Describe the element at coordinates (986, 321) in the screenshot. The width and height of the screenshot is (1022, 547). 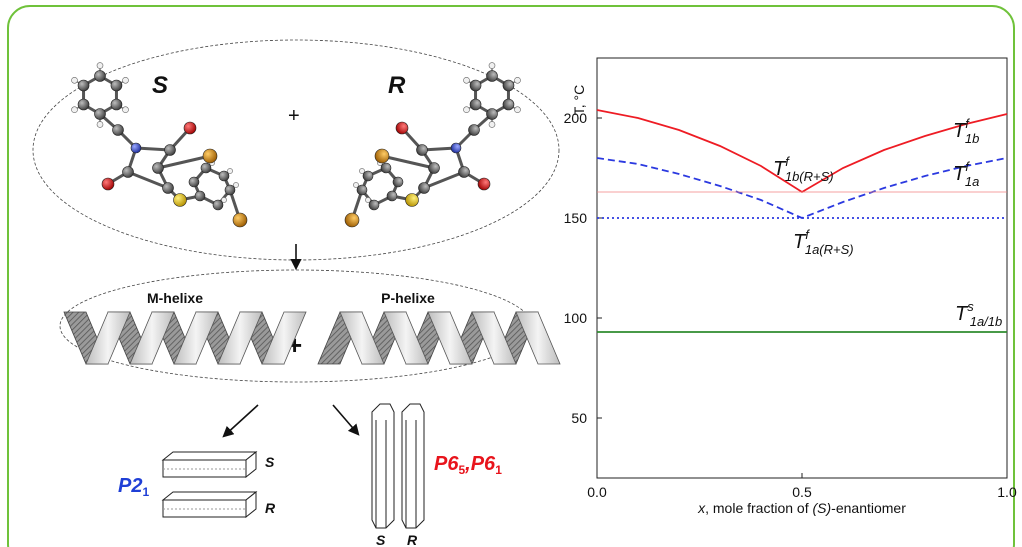
I see `ts-sub: 1a/1b` at that location.